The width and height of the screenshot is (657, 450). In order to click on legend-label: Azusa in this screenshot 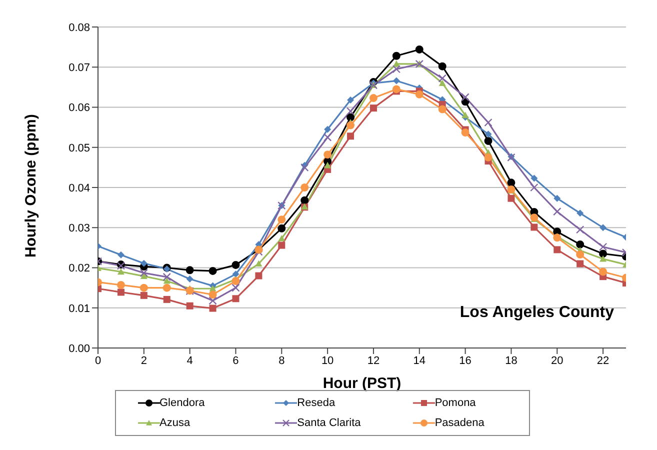, I will do `click(175, 423)`.